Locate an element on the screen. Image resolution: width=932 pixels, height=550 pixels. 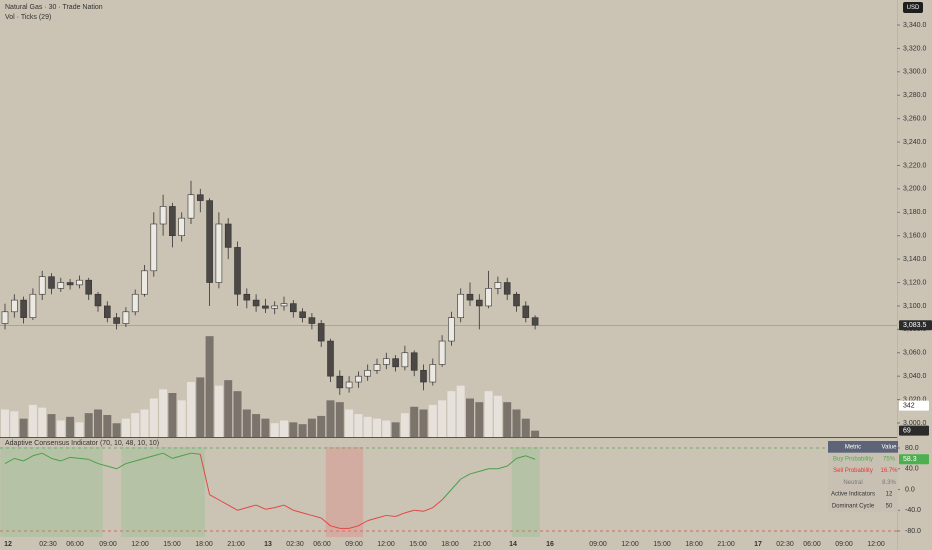
y-tick-label: 3,160.0 is located at coordinates (914, 236).